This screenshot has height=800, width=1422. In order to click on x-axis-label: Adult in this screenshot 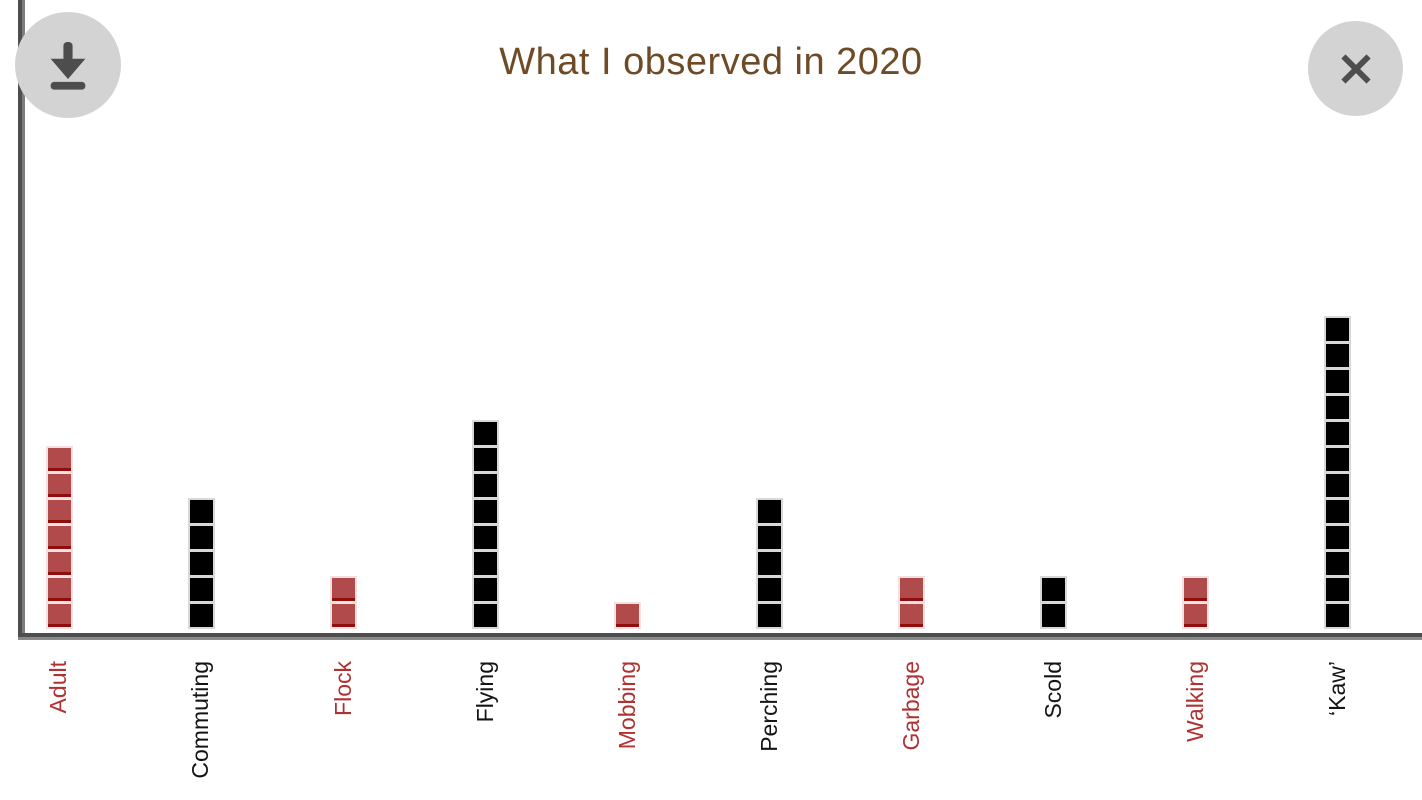, I will do `click(58, 687)`.